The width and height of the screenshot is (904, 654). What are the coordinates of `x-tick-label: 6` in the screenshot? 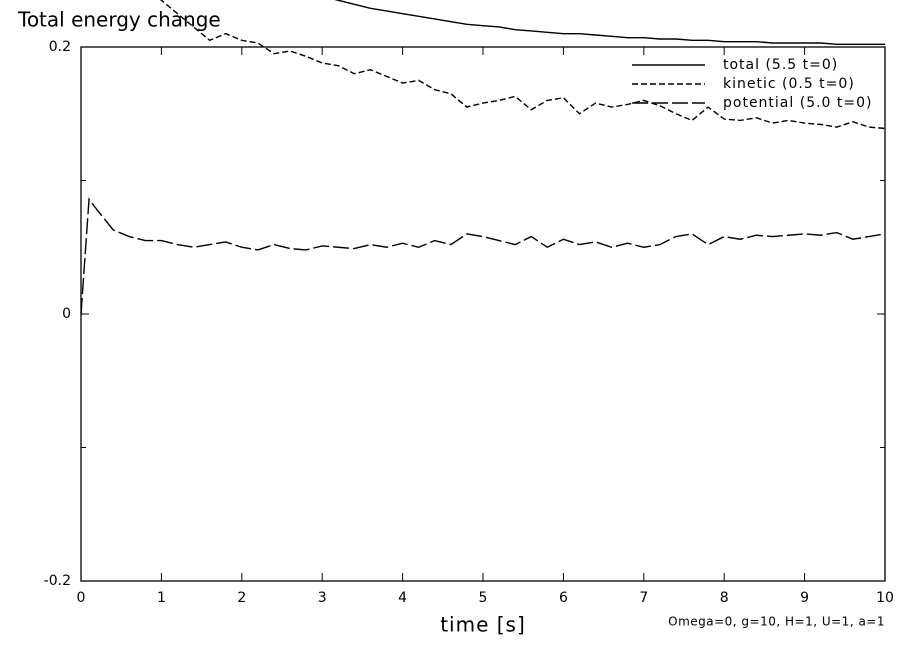 It's located at (563, 598).